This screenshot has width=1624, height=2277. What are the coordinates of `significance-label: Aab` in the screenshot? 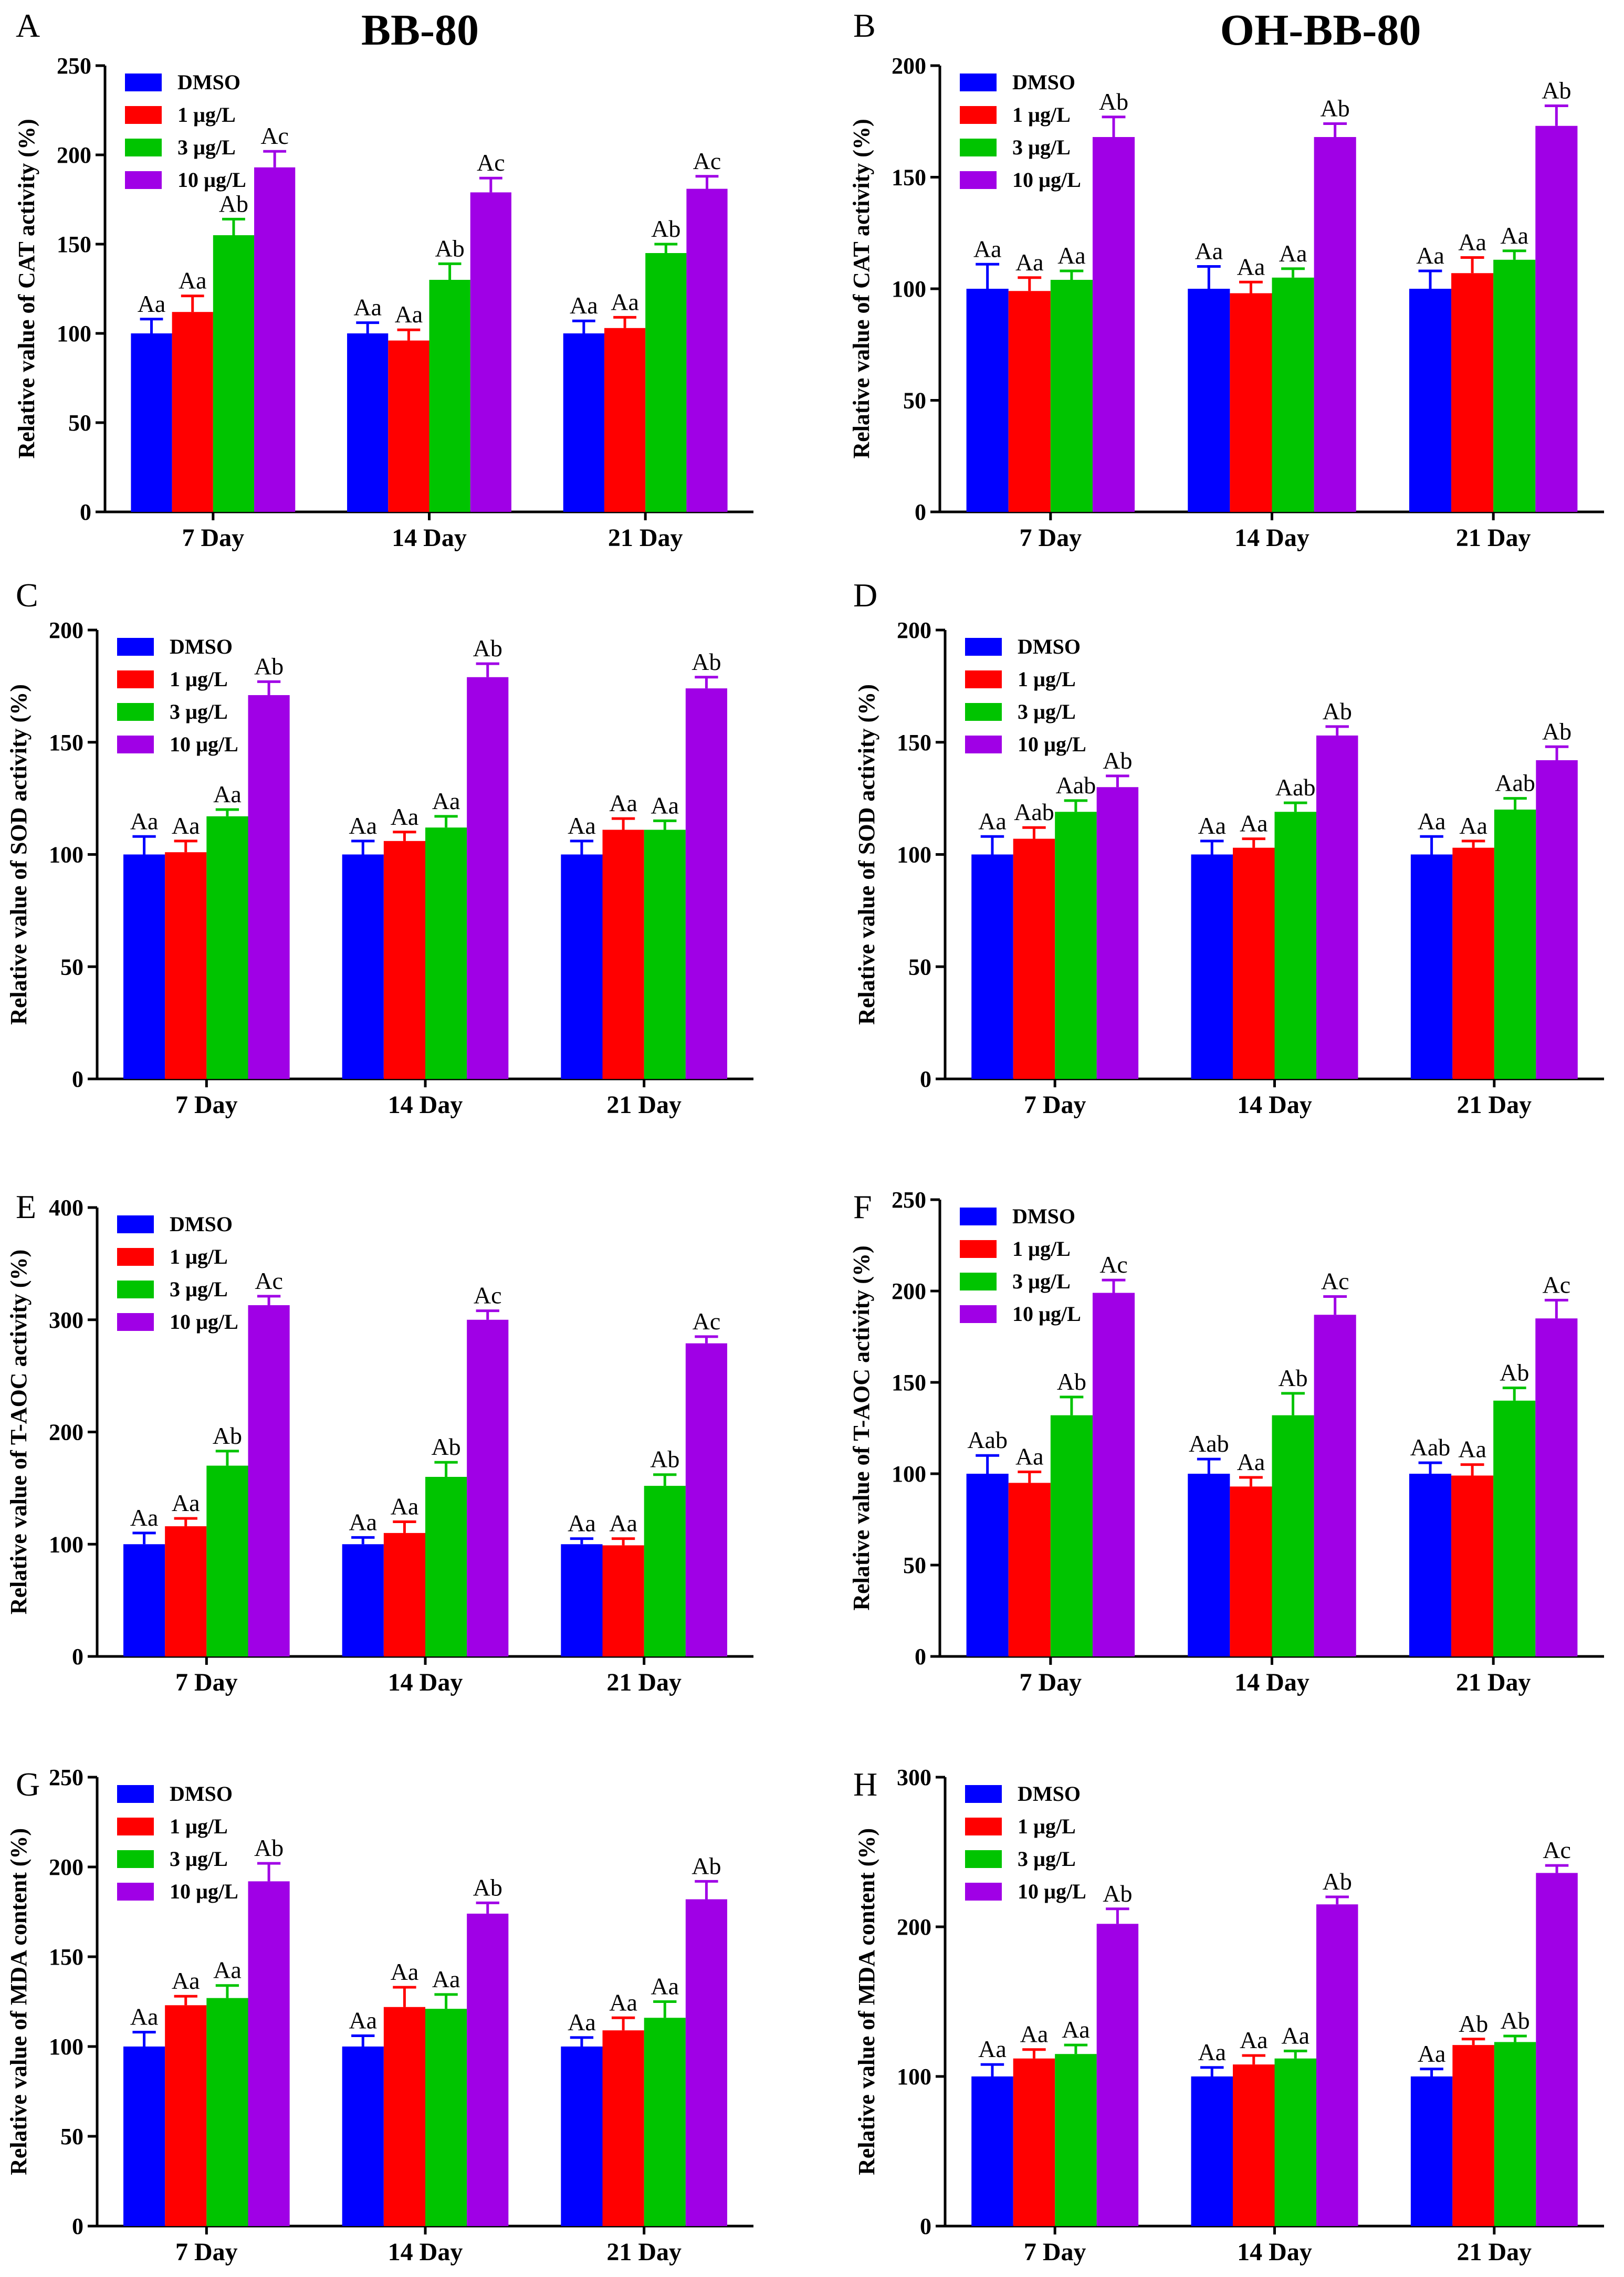 It's located at (1209, 1443).